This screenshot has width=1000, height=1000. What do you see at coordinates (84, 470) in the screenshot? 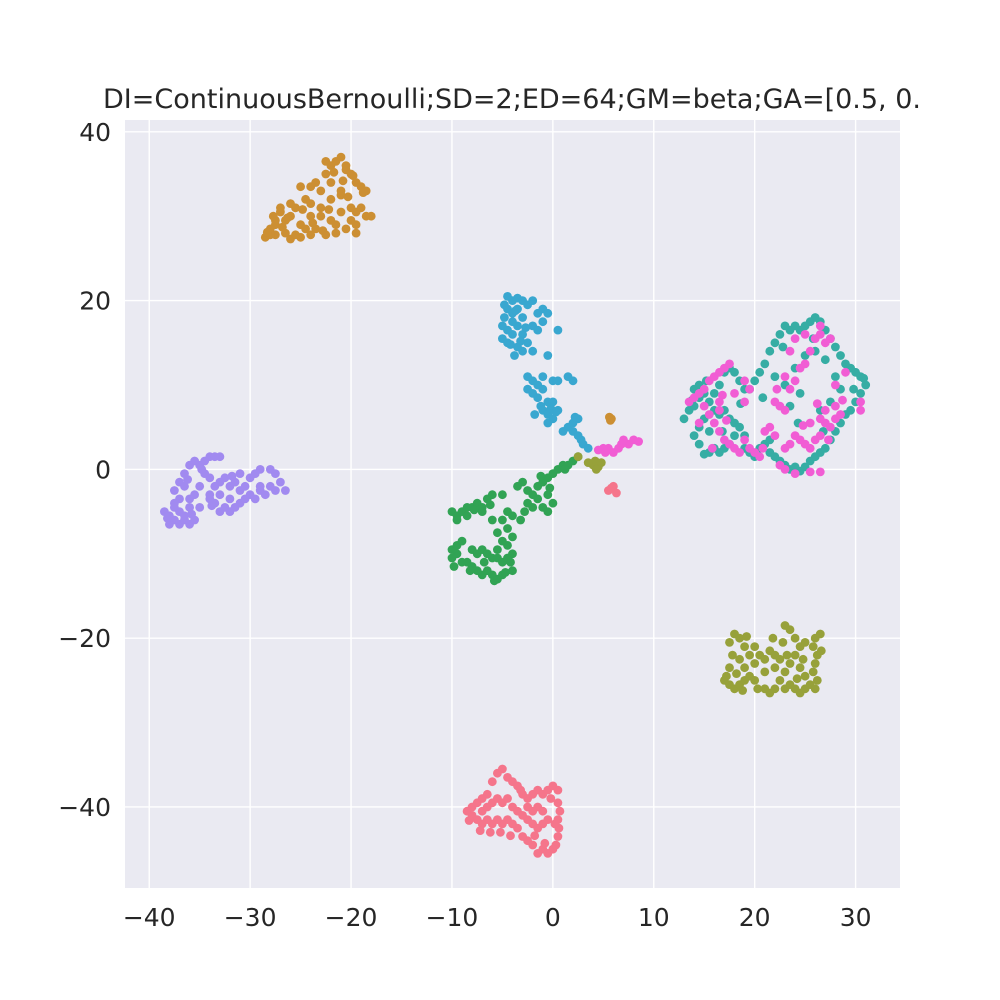
I see `y-tick-labels: −40 −20 0 20 40` at bounding box center [84, 470].